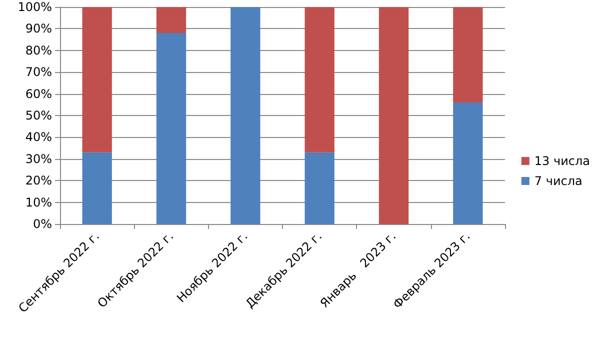 This screenshot has height=340, width=605. Describe the element at coordinates (558, 181) in the screenshot. I see `legend-label: 7 числа` at that location.